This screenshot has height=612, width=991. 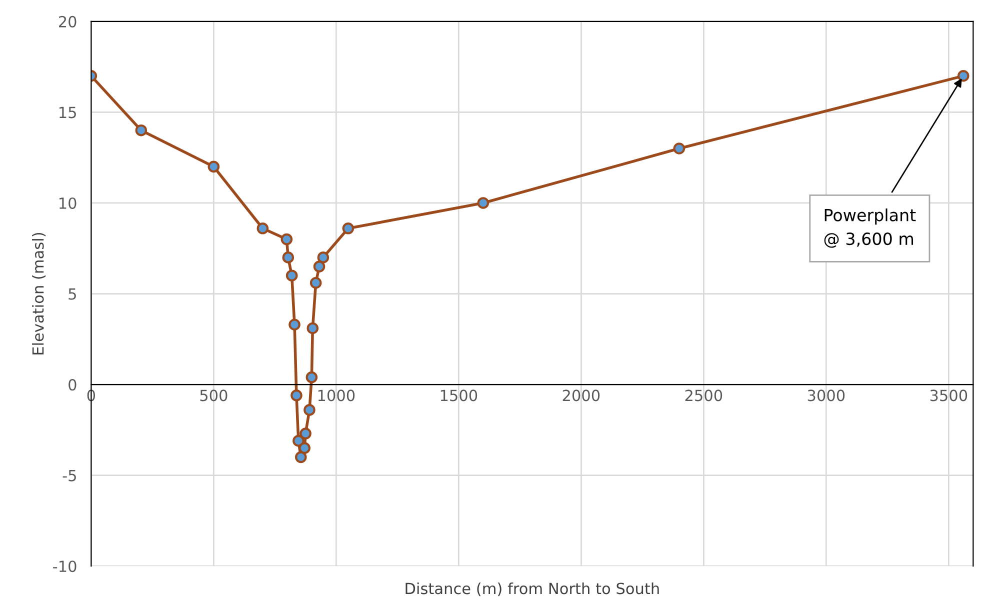 What do you see at coordinates (870, 228) in the screenshot?
I see `annotation: Powerplant @ 3,600 m` at bounding box center [870, 228].